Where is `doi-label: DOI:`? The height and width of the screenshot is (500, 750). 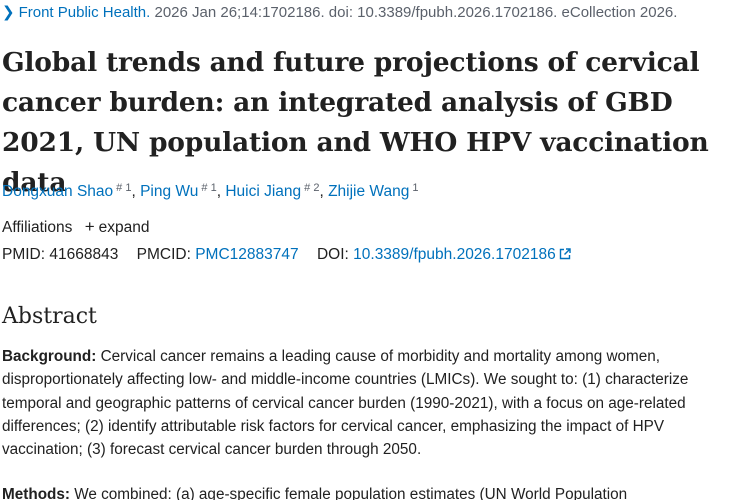 doi-label: DOI: is located at coordinates (332, 254).